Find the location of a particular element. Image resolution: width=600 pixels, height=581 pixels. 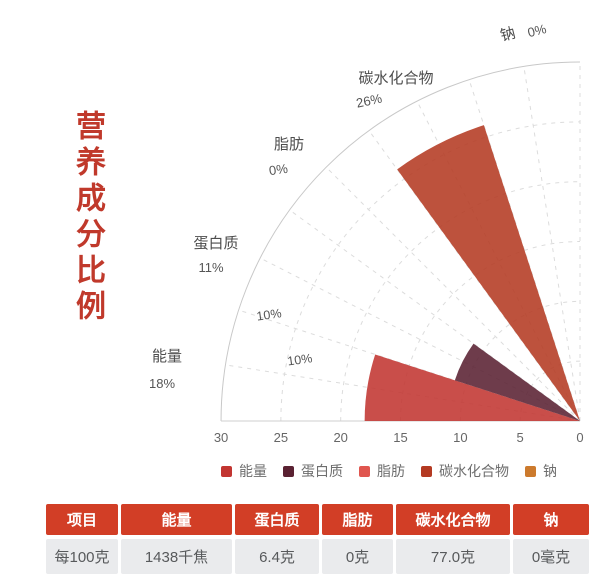

radial-tick-label: 20 is located at coordinates (340, 437).